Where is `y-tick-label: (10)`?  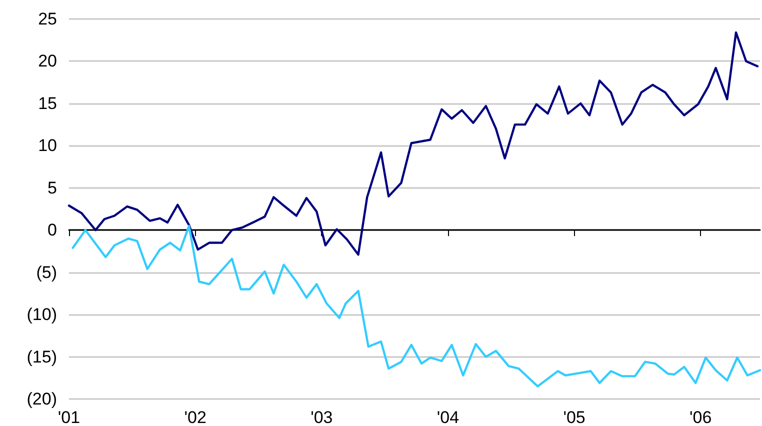 y-tick-label: (10) is located at coordinates (41, 314).